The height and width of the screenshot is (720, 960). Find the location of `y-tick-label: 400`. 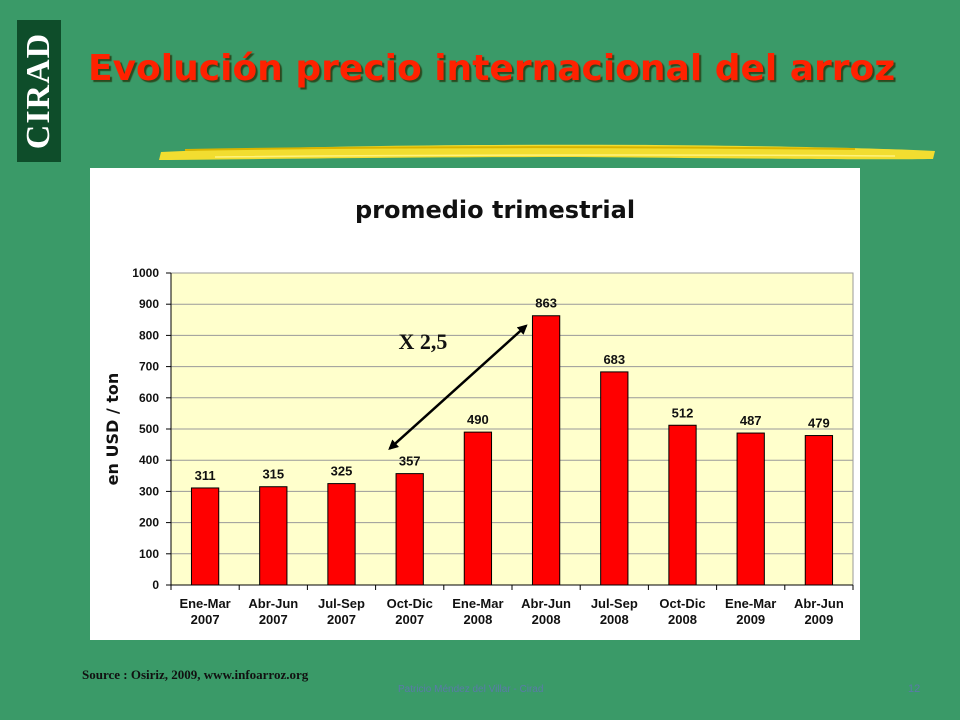

y-tick-label: 400 is located at coordinates (149, 460).